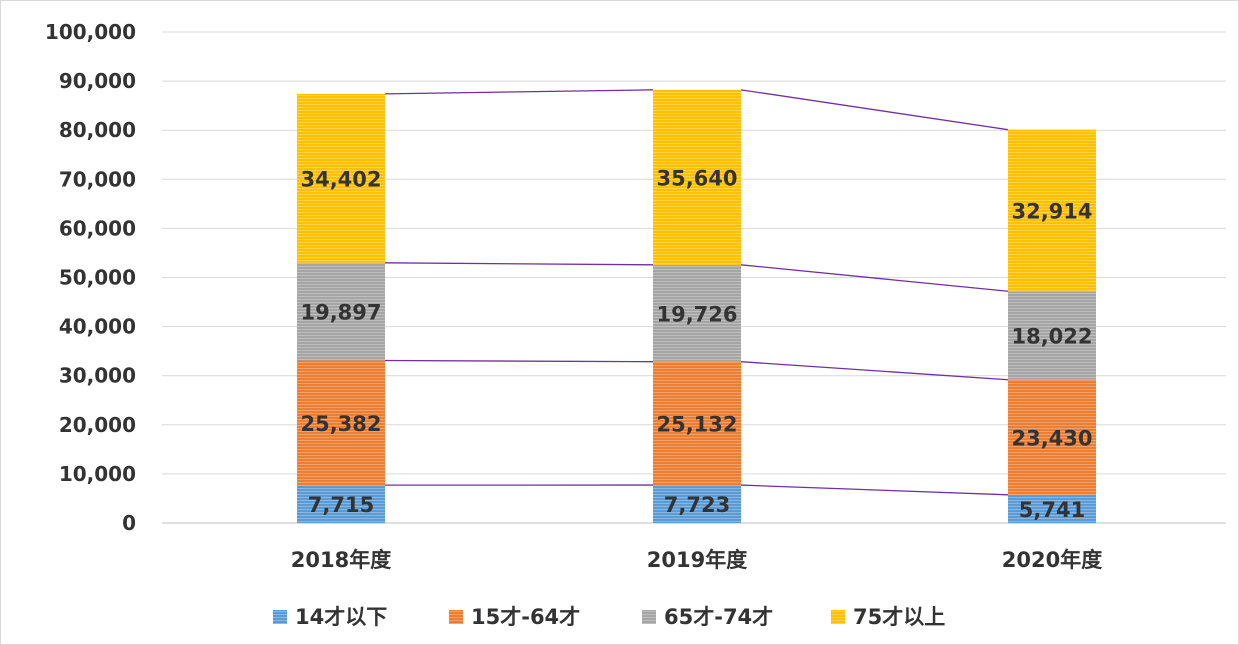 The height and width of the screenshot is (645, 1239). I want to click on data-label: 7,723, so click(697, 505).